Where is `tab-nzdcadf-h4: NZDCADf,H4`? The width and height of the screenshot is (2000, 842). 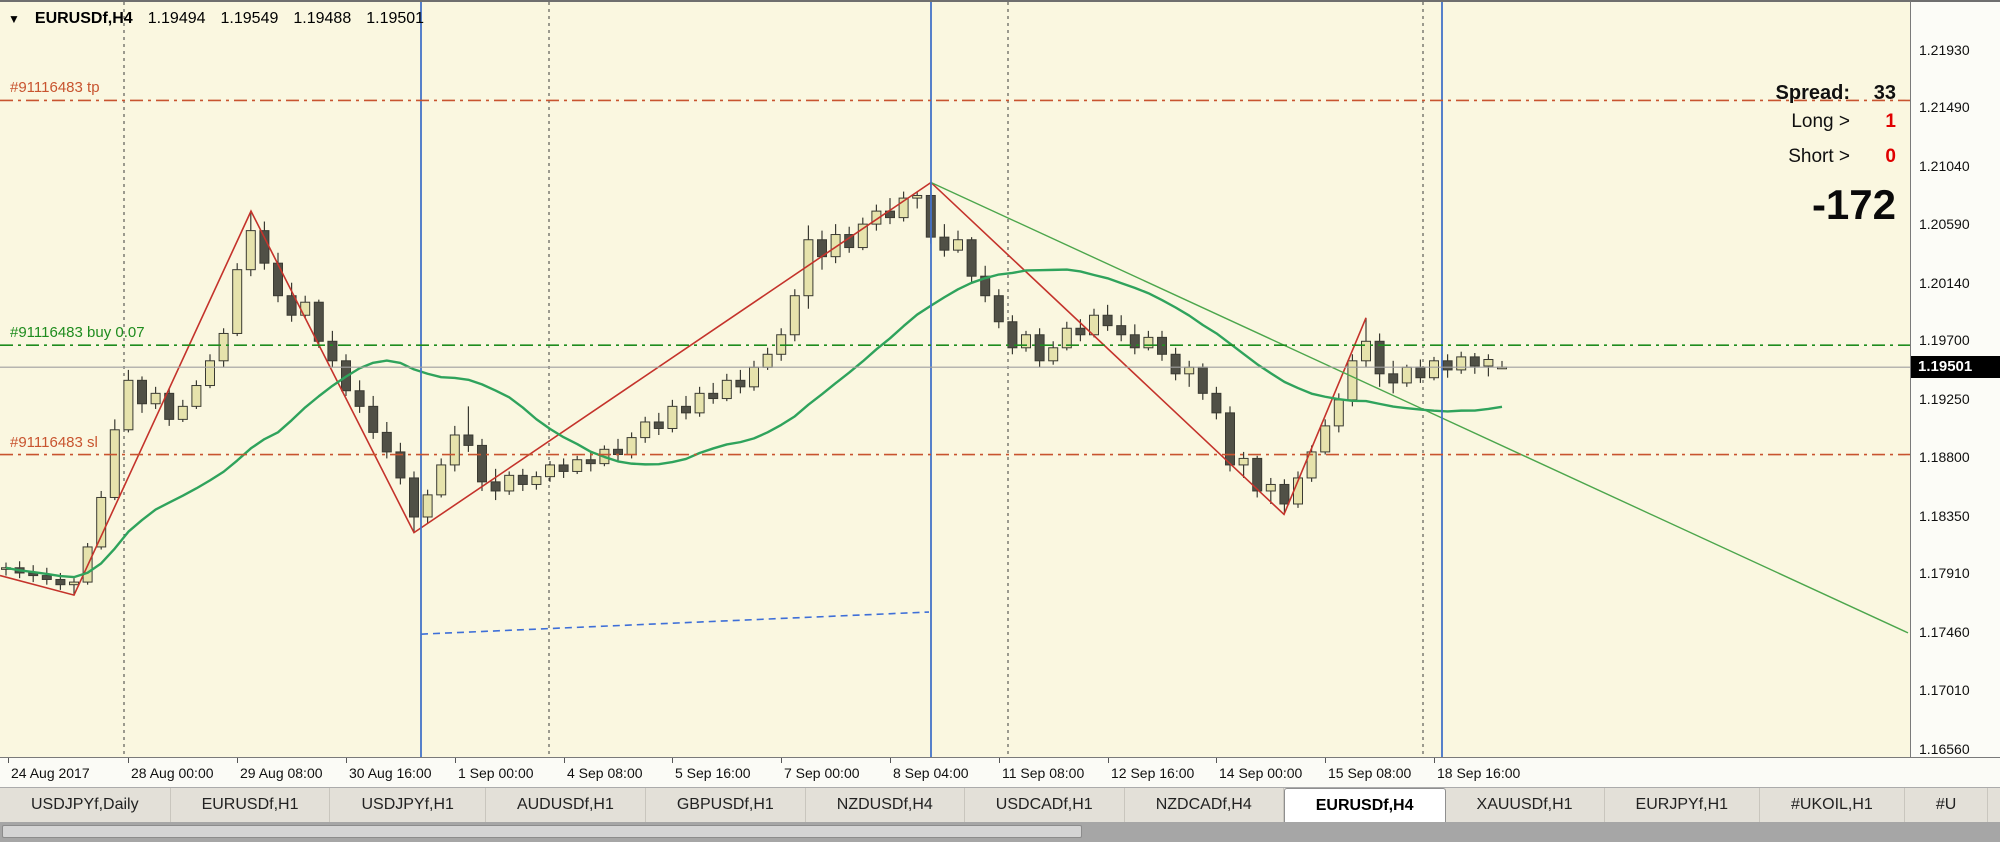 tab-nzdcadf-h4: NZDCADf,H4 is located at coordinates (1204, 805).